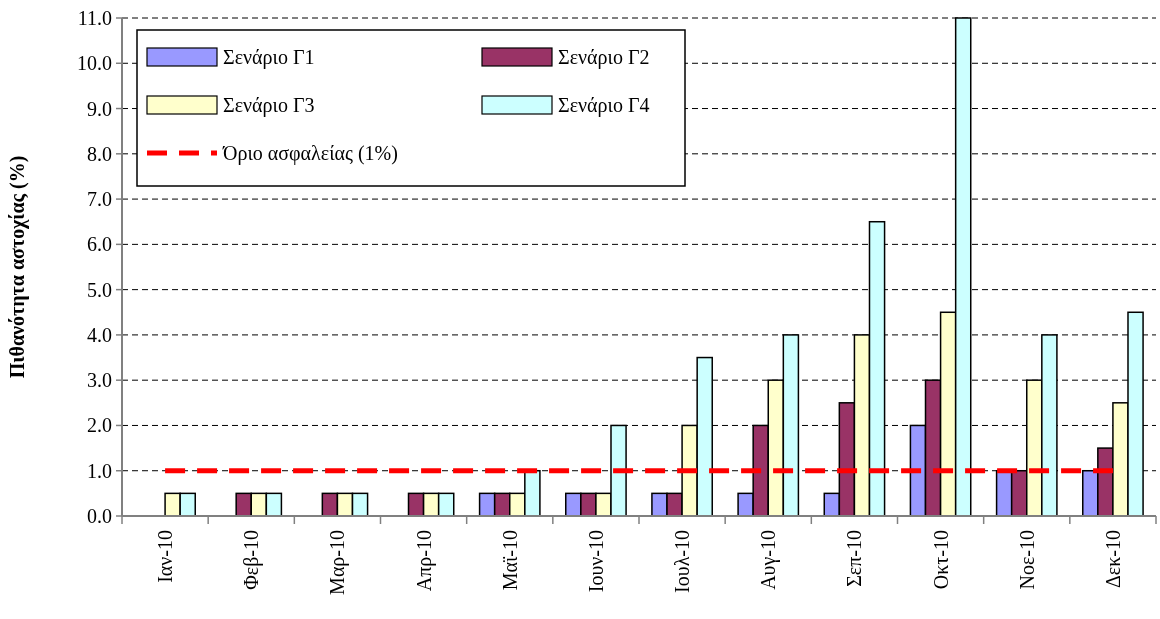 This screenshot has width=1160, height=619. What do you see at coordinates (604, 105) in the screenshot?
I see `legend-label: Σενάριο Γ4` at bounding box center [604, 105].